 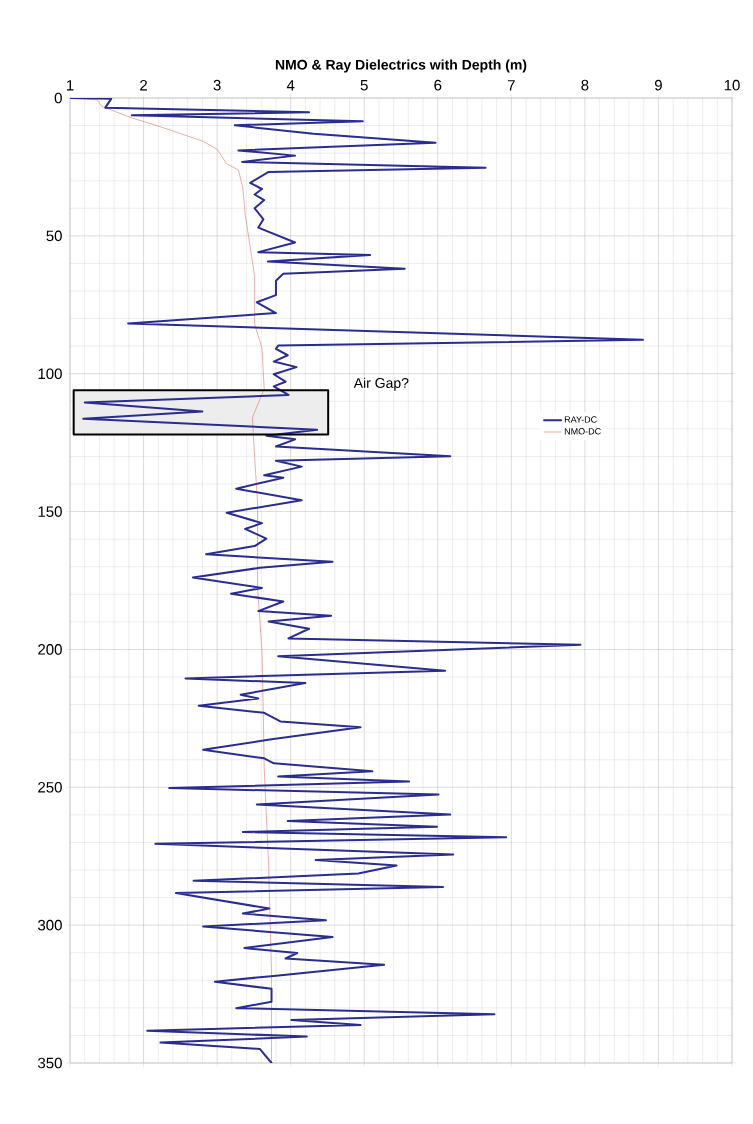 What do you see at coordinates (732, 85) in the screenshot?
I see `x-tick-label: 10` at bounding box center [732, 85].